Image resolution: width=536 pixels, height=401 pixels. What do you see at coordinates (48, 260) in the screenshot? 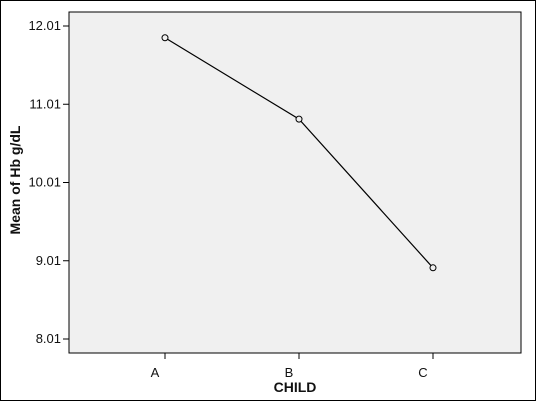
I see `y-tick-label: 9.01` at bounding box center [48, 260].